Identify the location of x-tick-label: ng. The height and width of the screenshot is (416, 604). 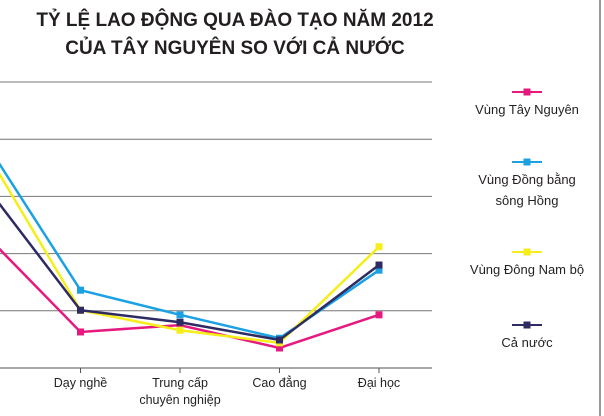
(13, 383).